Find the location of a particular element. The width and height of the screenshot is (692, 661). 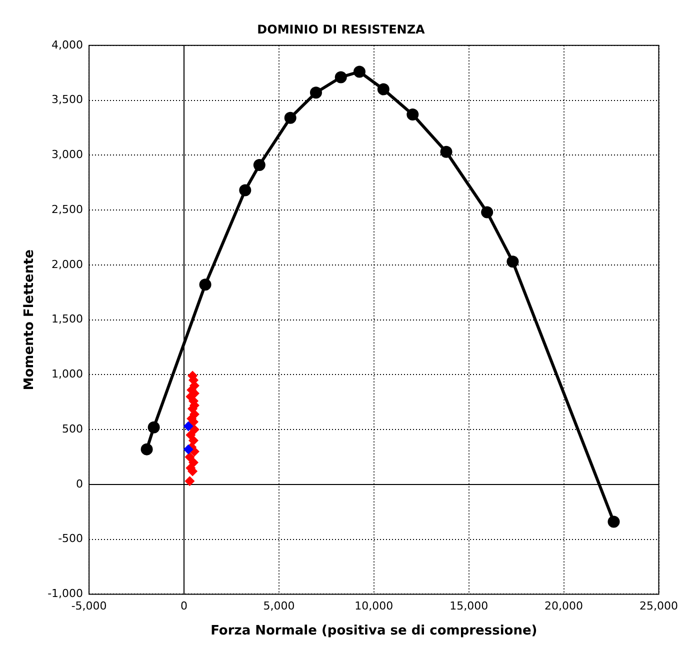

x-tick-label: 15,000 is located at coordinates (469, 606).